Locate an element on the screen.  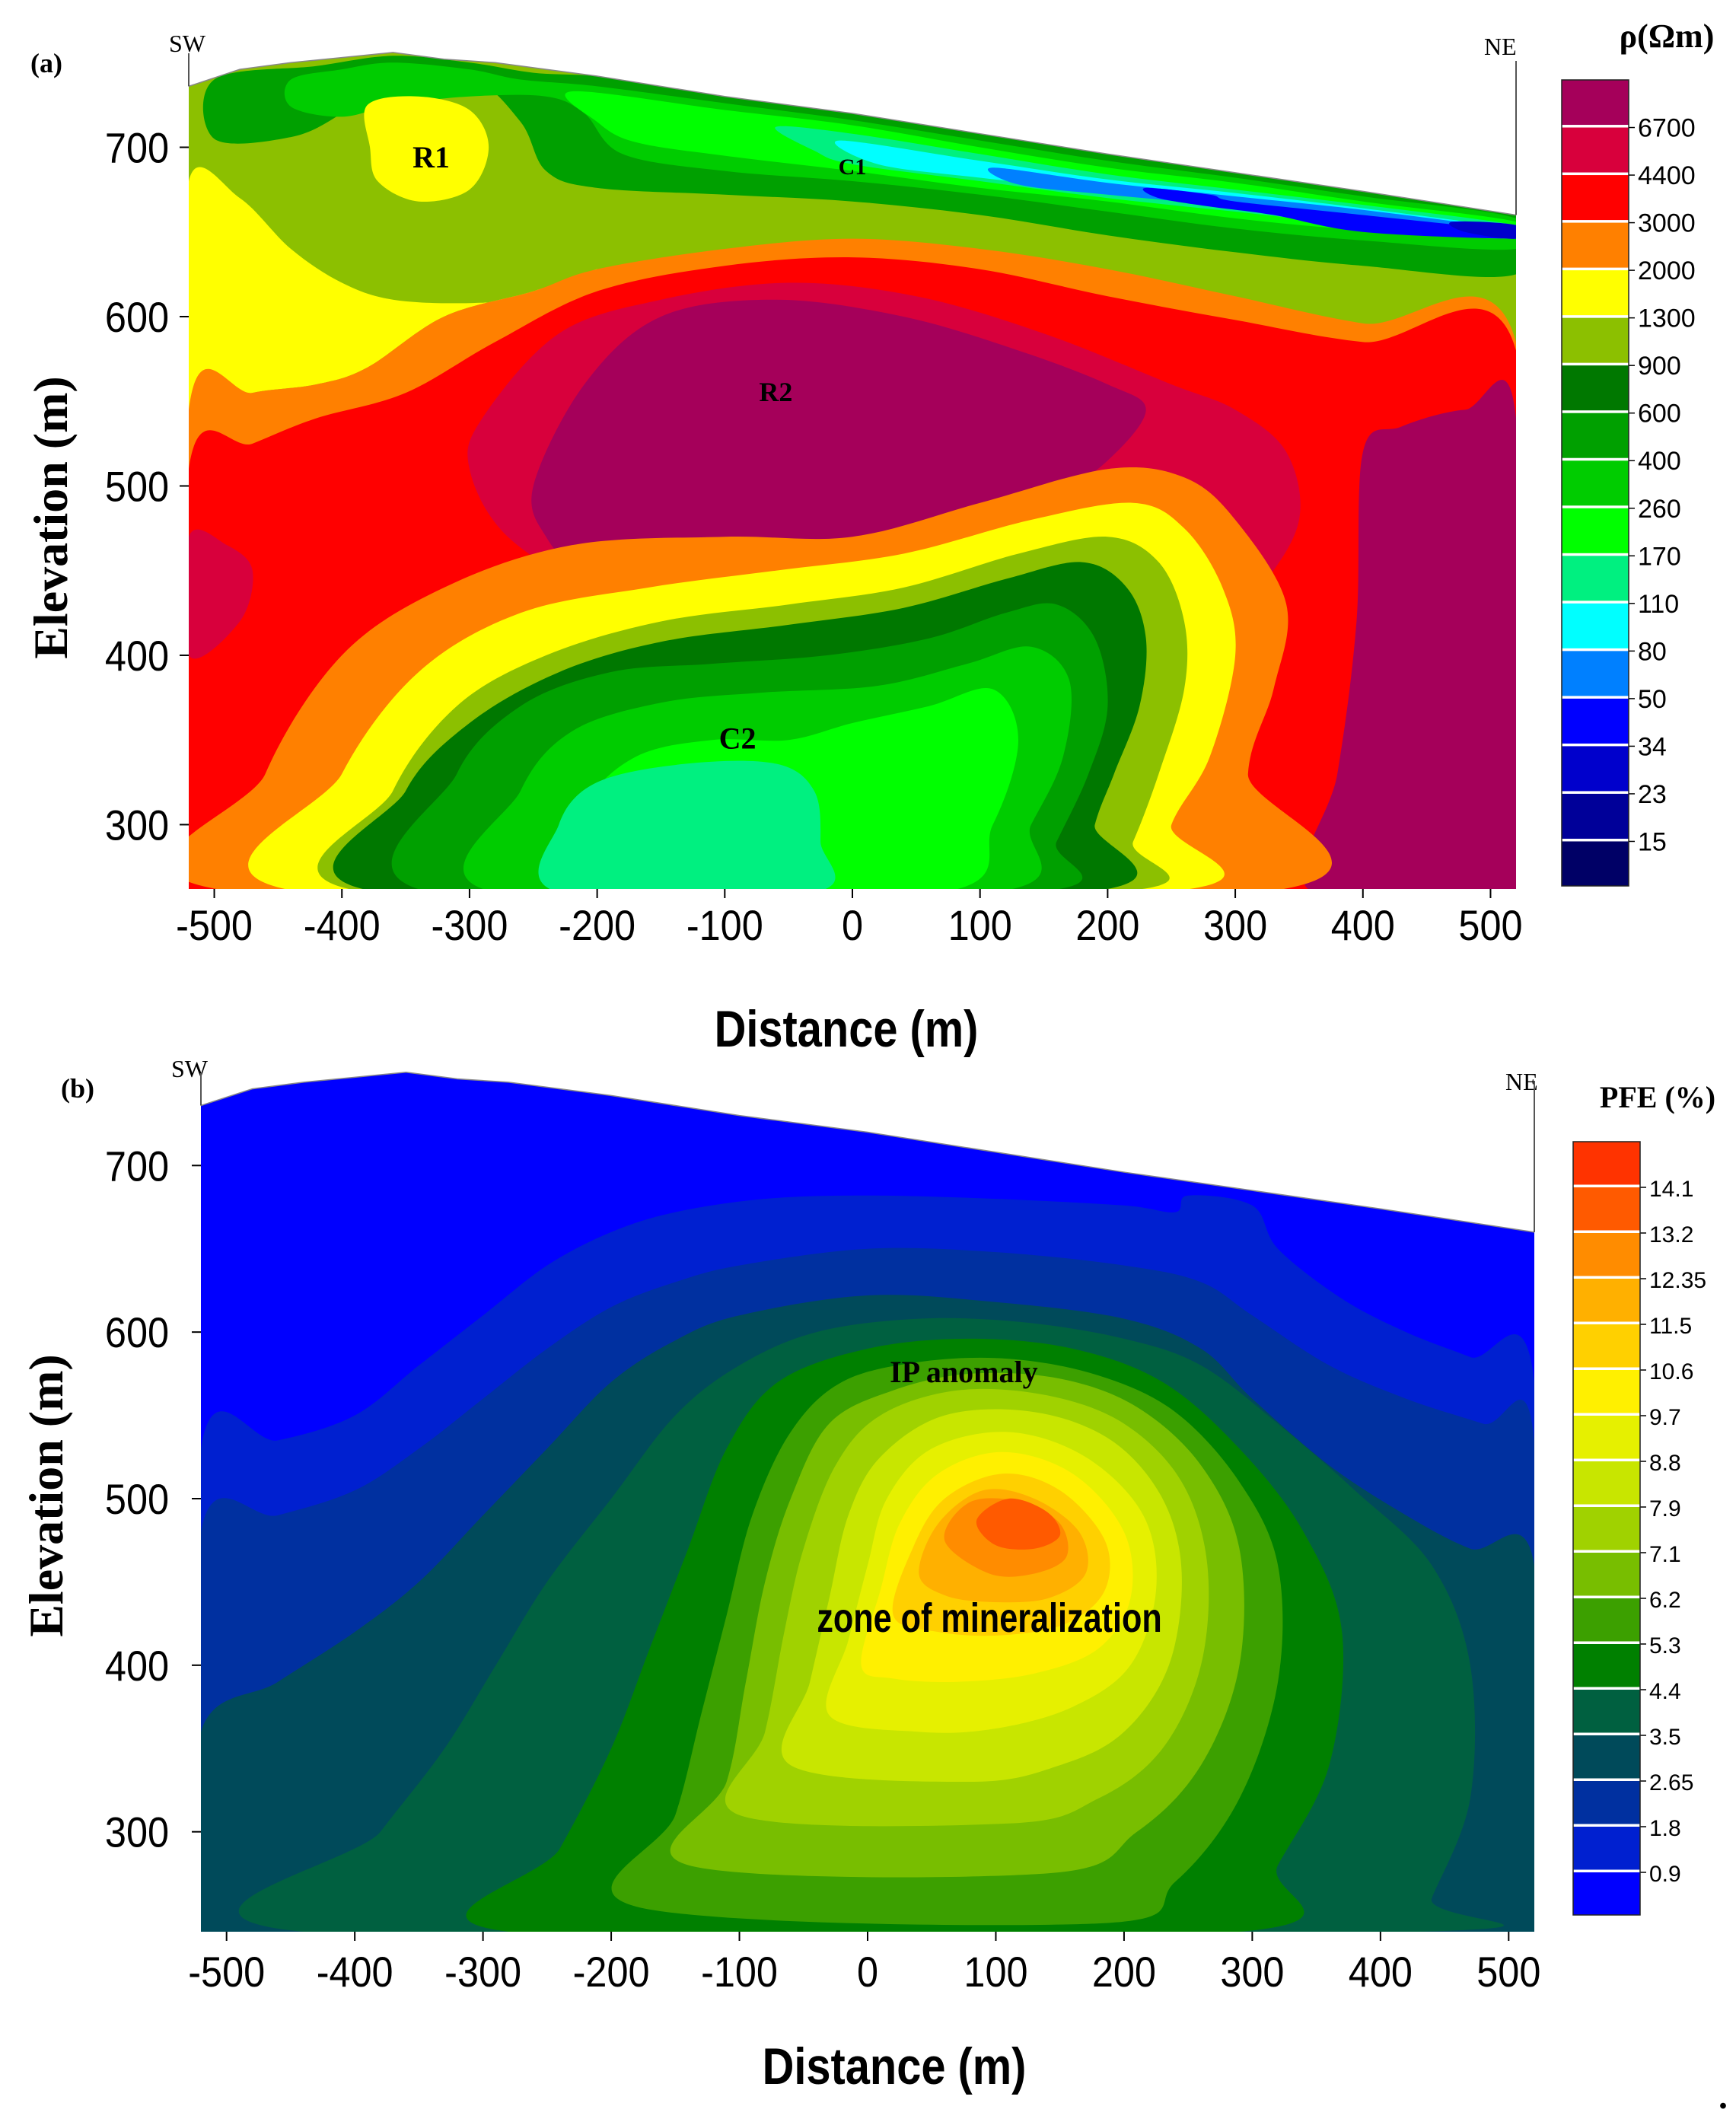
annotation-zone-of-mineralization: zone of mineralization is located at coordinates (989, 1619).